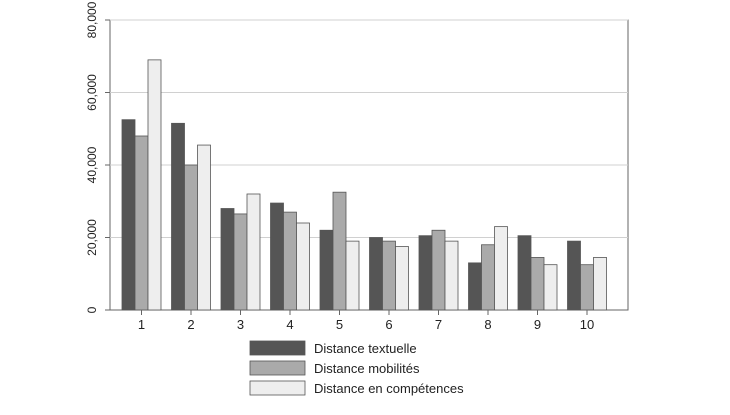 The height and width of the screenshot is (415, 730). I want to click on legend-label: Distance en compétences, so click(389, 388).